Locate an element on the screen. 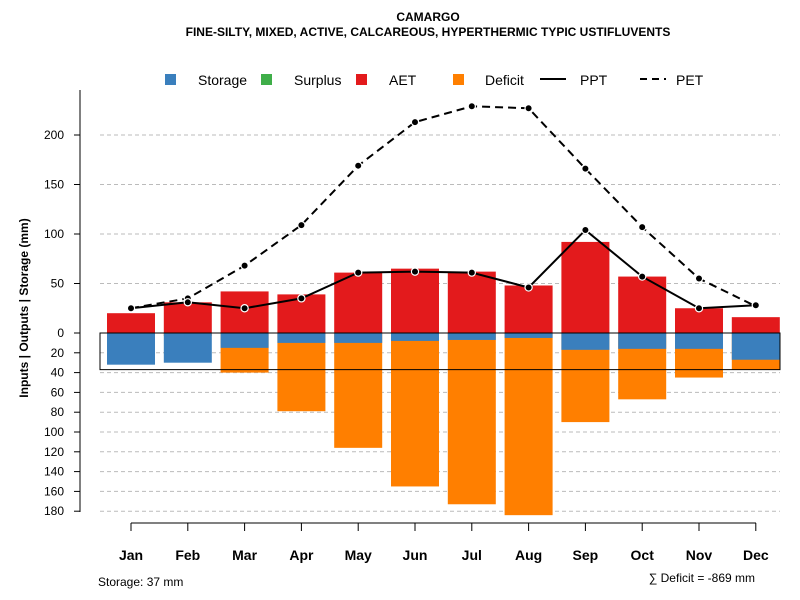 This screenshot has width=800, height=600. legend-aet-label: AET is located at coordinates (403, 80).